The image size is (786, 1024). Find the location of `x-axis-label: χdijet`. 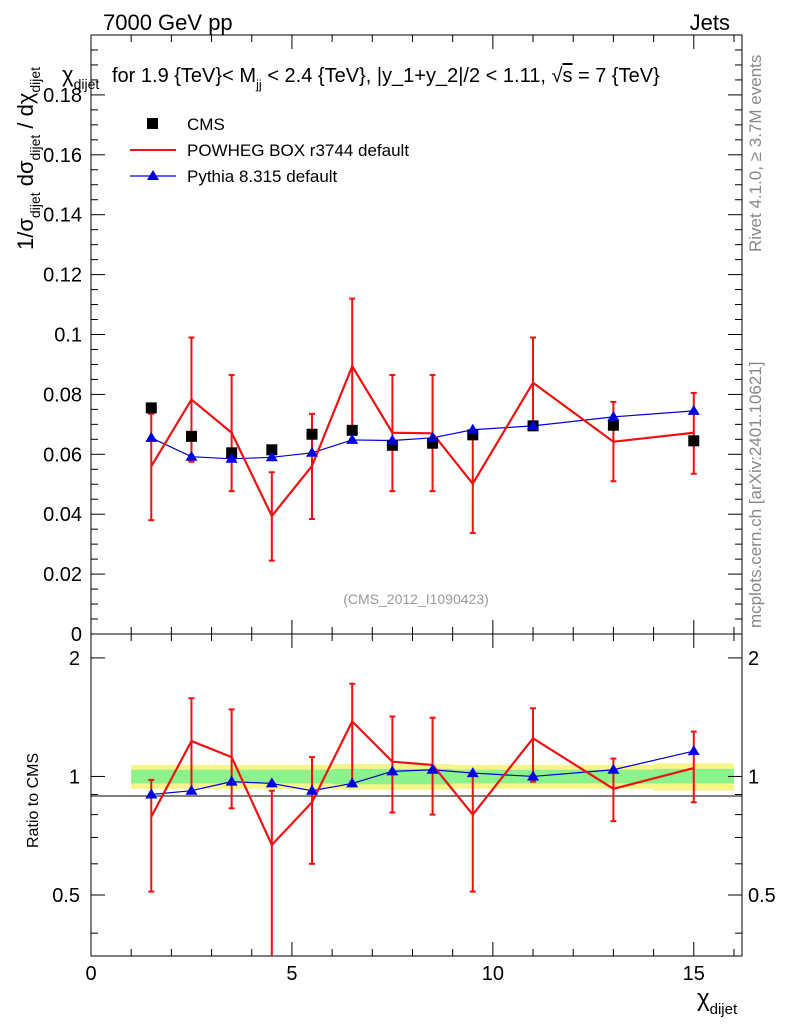

x-axis-label: χdijet is located at coordinates (717, 1001).